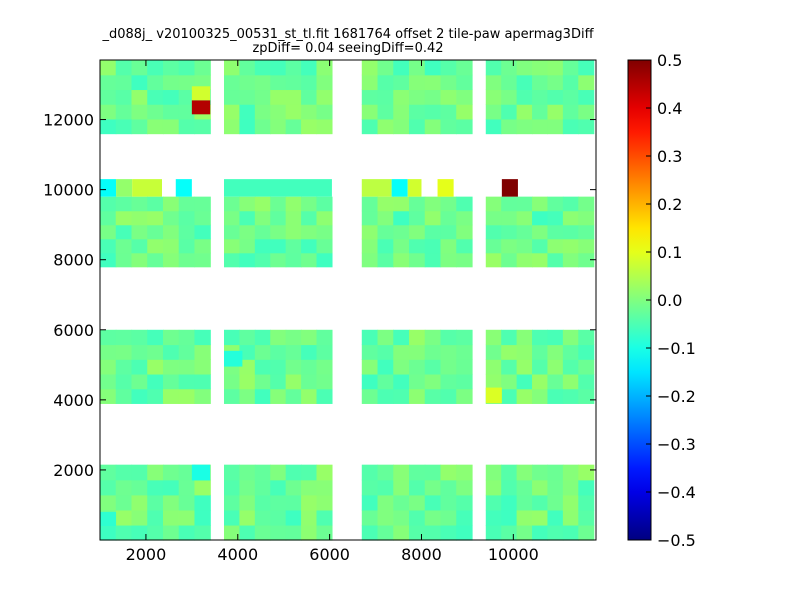  I want to click on colorbar-tick-label: −0.2, so click(676, 396).